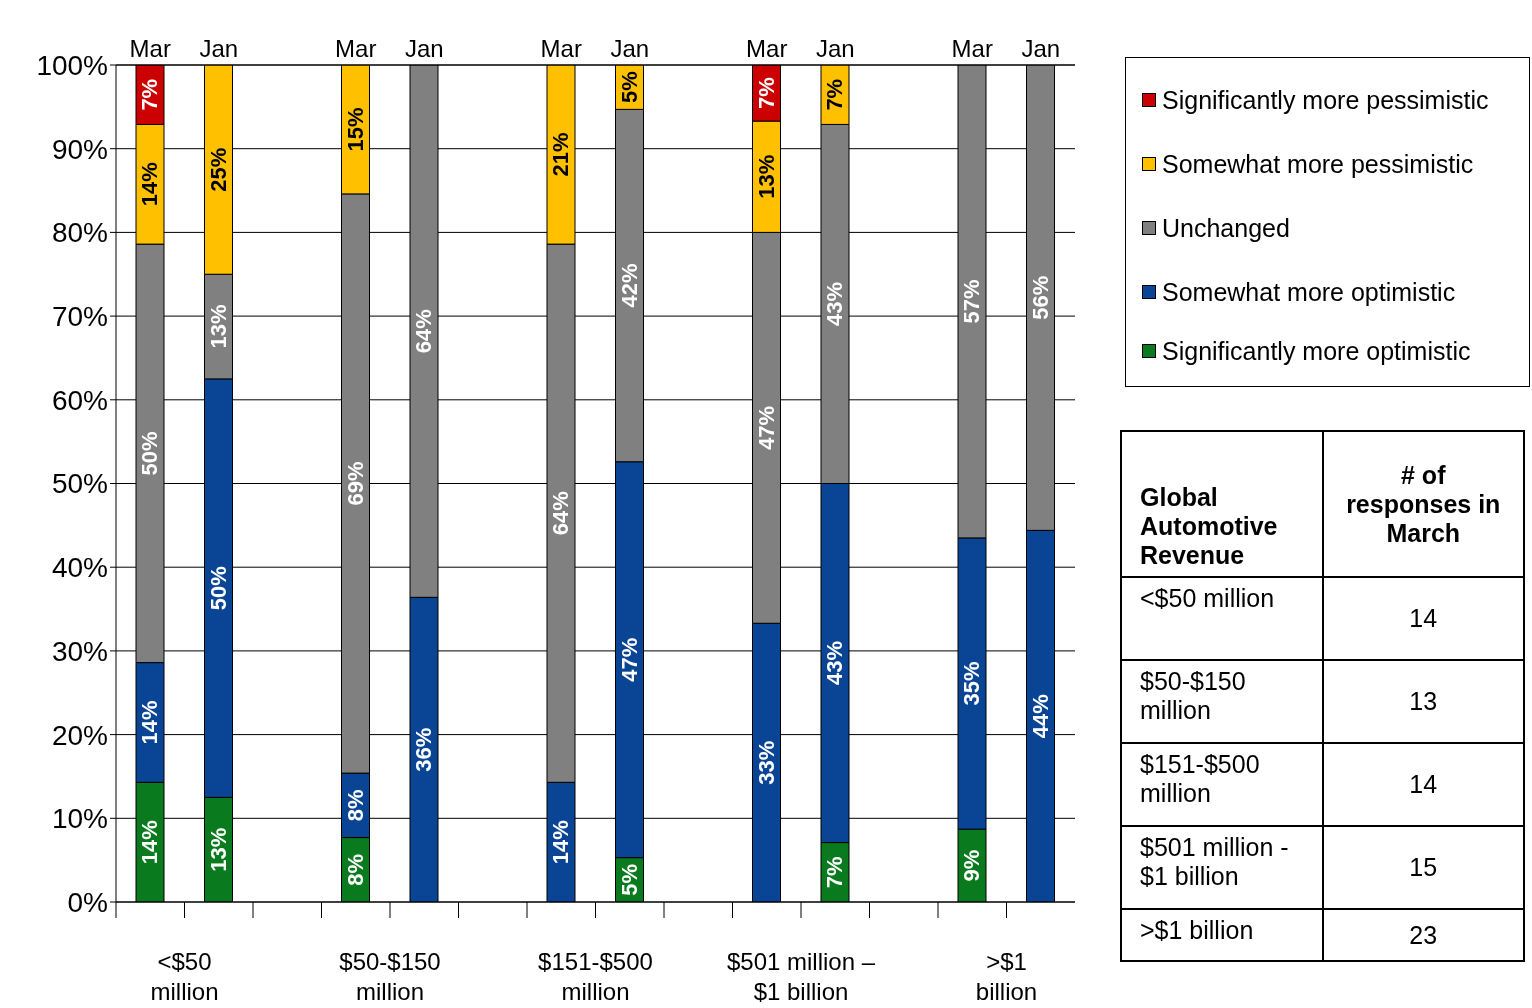 This screenshot has height=1008, width=1532. Describe the element at coordinates (766, 762) in the screenshot. I see `data-label: 33%` at that location.